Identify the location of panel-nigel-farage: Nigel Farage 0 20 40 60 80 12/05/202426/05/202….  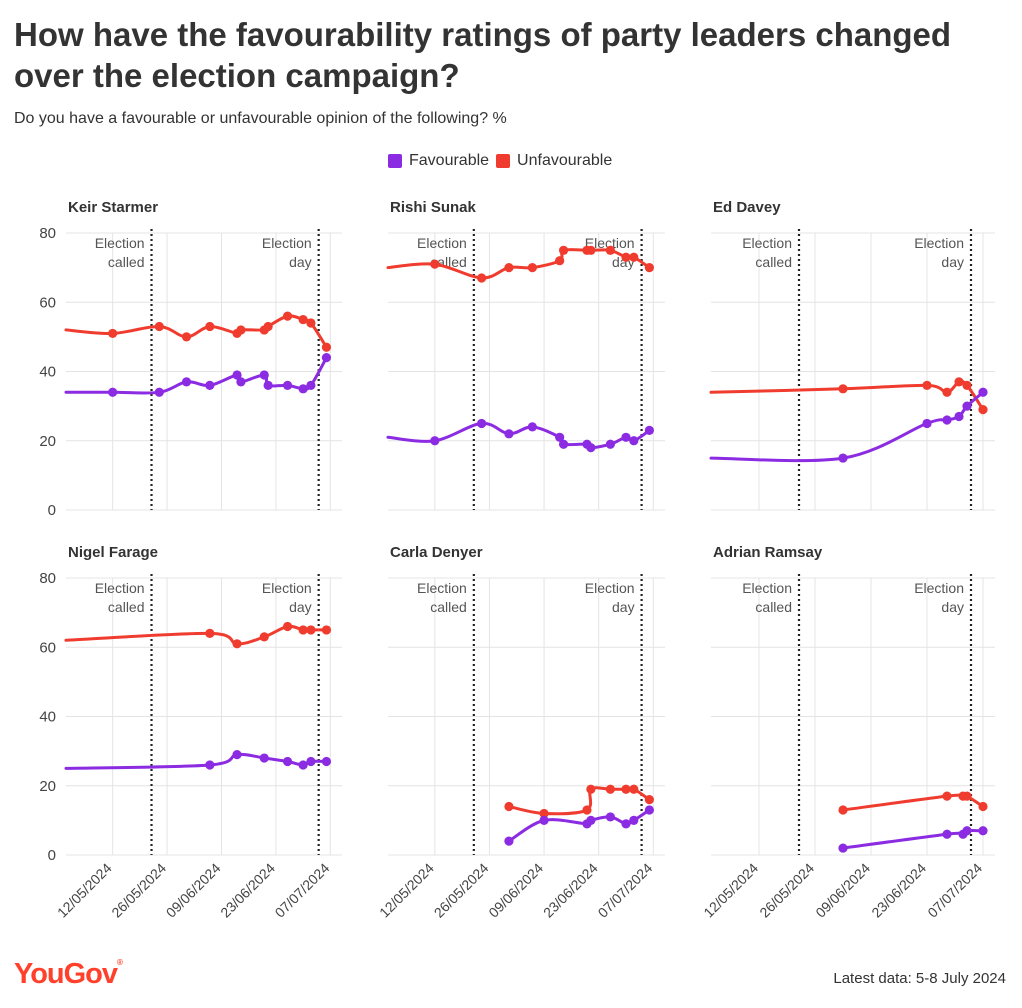
(190, 732).